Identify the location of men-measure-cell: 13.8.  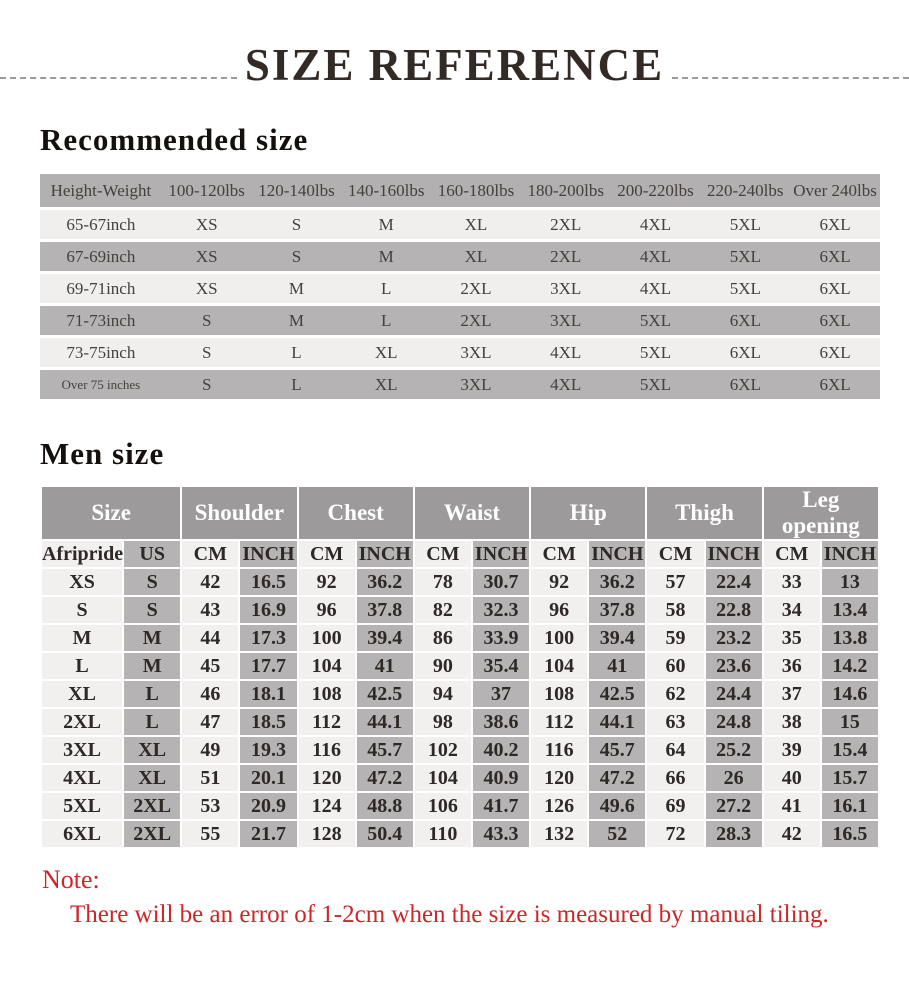
(850, 638).